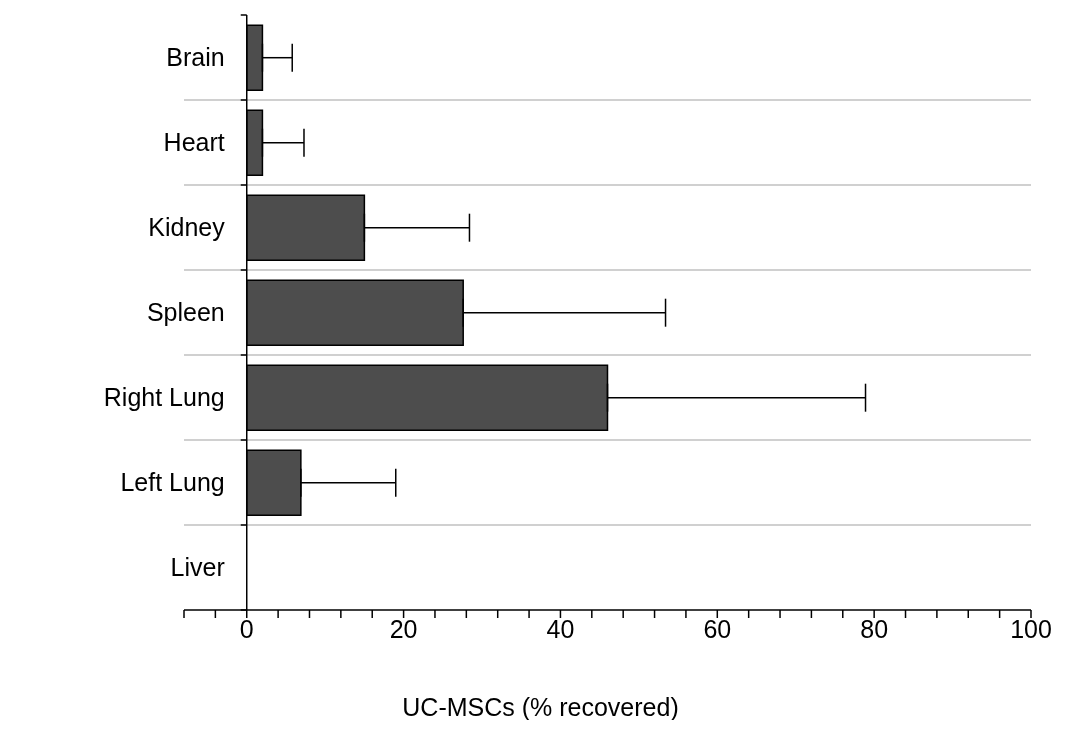 This screenshot has height=744, width=1075. I want to click on y-tick-label: Liver, so click(197, 567).